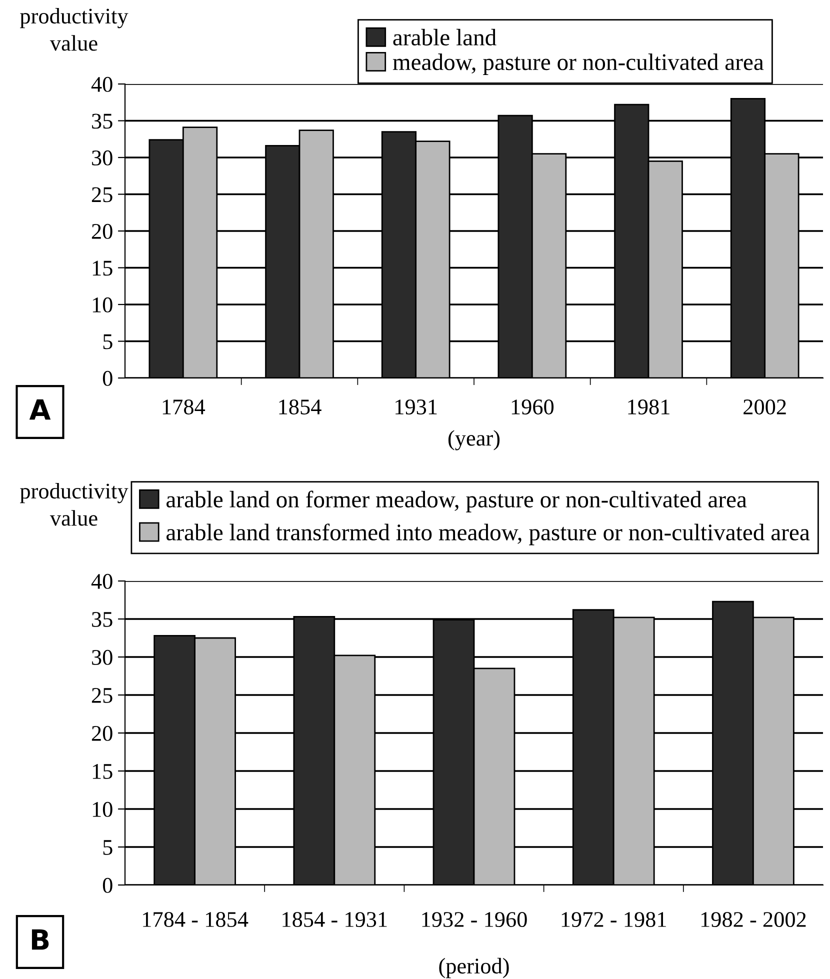  I want to click on legend-label: arable land, so click(444, 37).